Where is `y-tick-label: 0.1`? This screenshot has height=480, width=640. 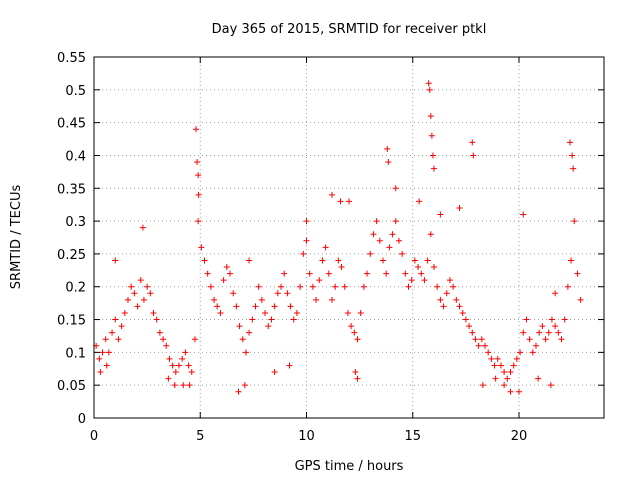
y-tick-label: 0.1 is located at coordinates (75, 353).